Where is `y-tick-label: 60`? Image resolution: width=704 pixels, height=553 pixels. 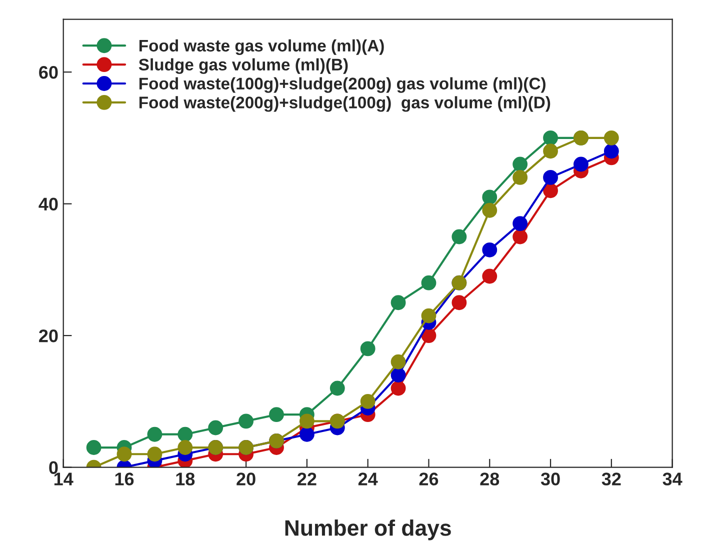 y-tick-label: 60 is located at coordinates (48, 72).